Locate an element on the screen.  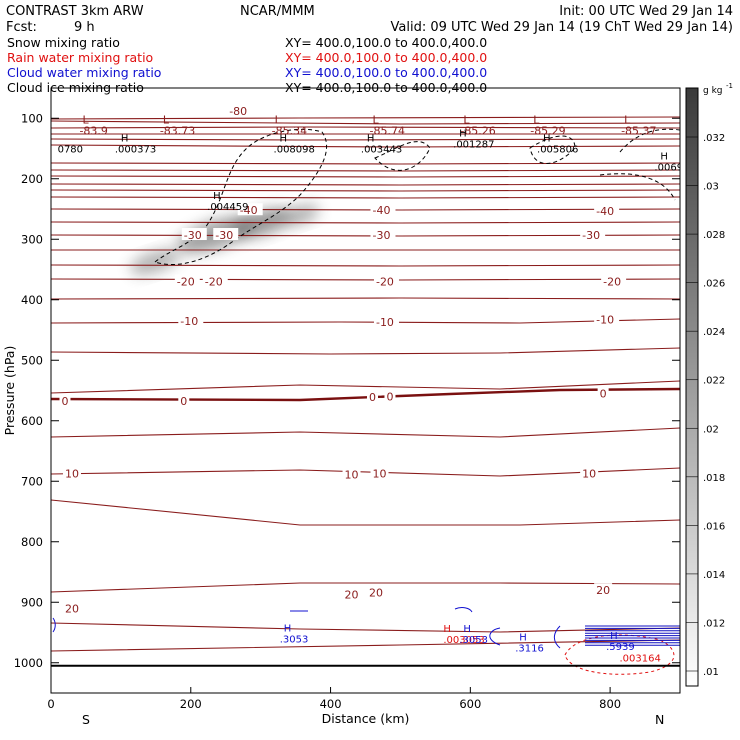
y-tick-label: 300 is located at coordinates (32, 239).